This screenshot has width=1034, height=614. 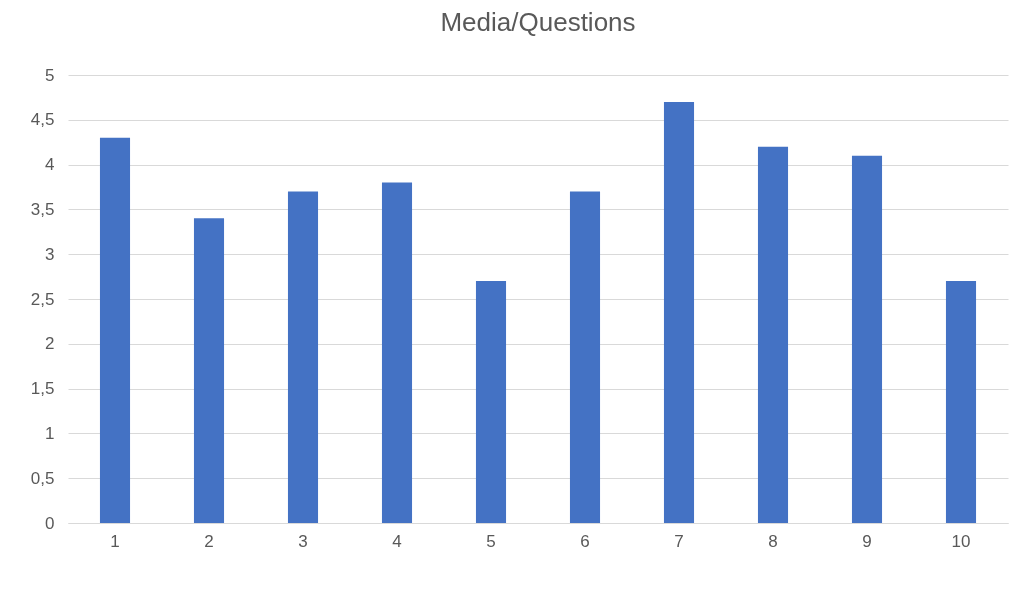 I want to click on y-tick-label: 1, so click(x=50, y=433).